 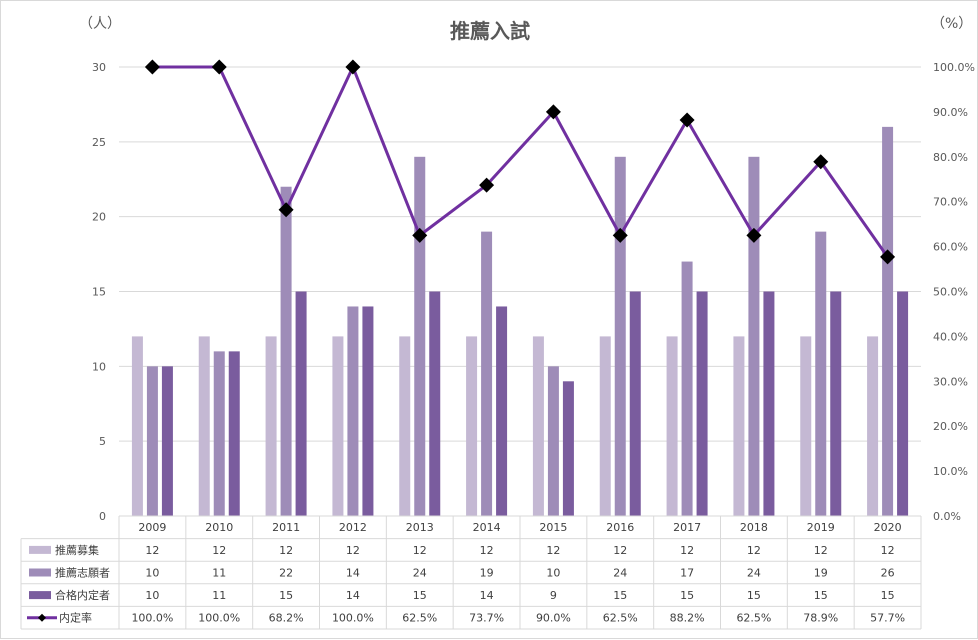 What do you see at coordinates (553, 527) in the screenshot?
I see `category-label: 2015` at bounding box center [553, 527].